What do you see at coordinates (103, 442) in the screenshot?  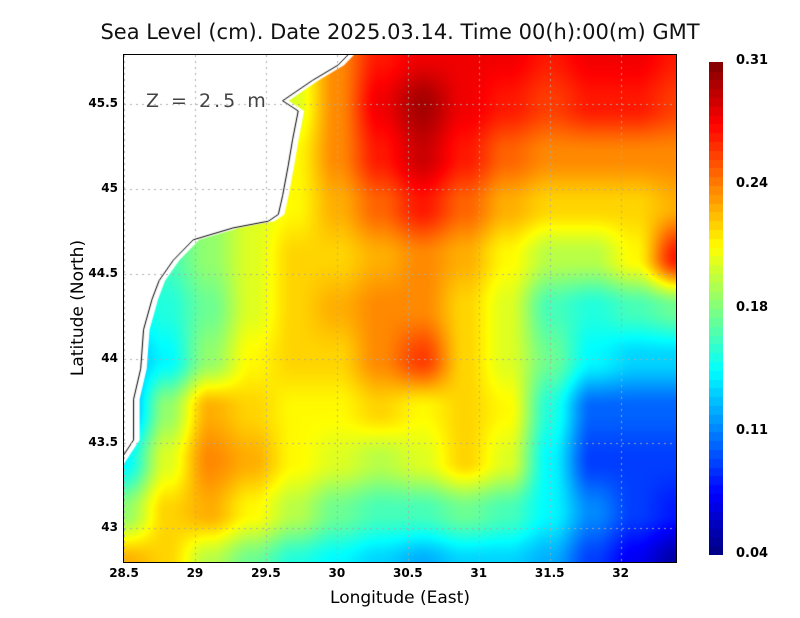 I see `y-tick-label: 43.5` at bounding box center [103, 442].